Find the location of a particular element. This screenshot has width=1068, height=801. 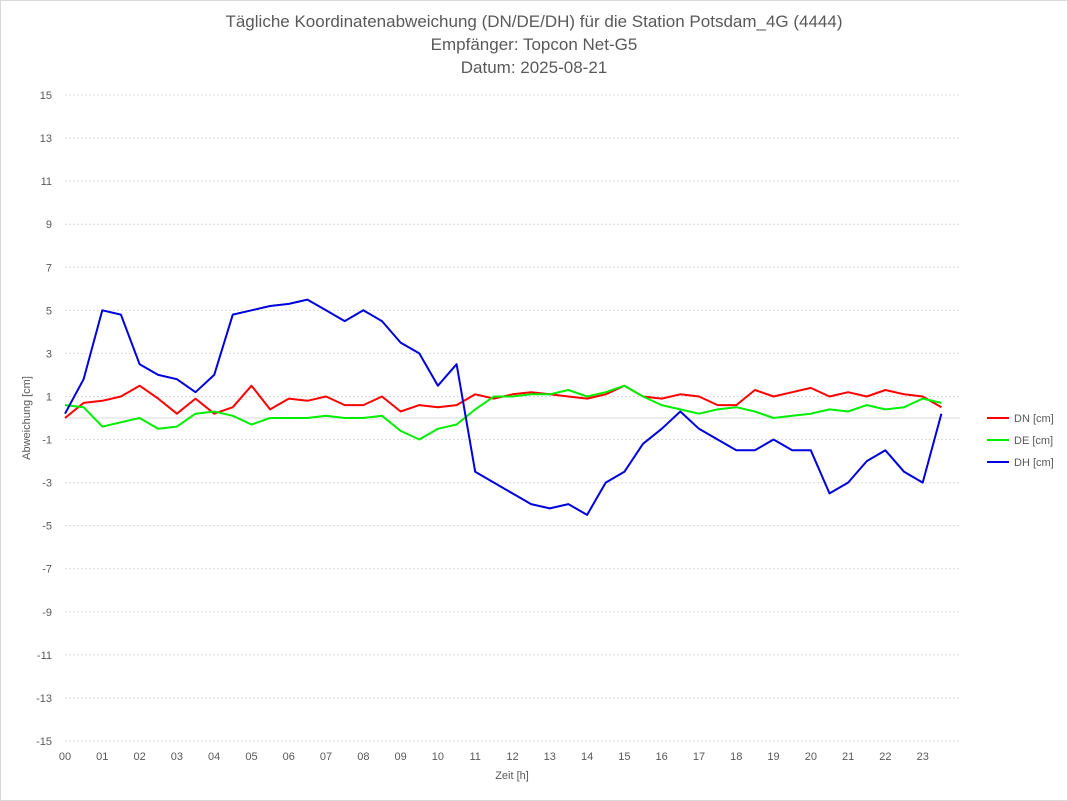

y-tick-label: 11 is located at coordinates (46, 182).